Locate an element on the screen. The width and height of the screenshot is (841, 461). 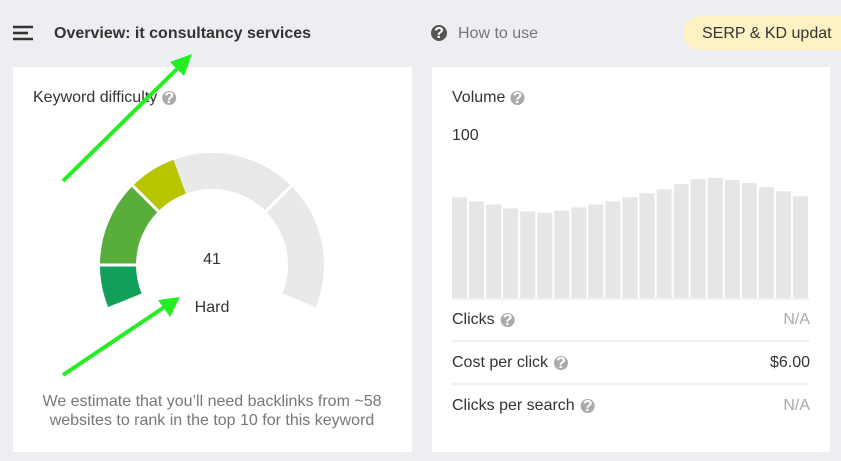
annotation-arrows is located at coordinates (126, 215).